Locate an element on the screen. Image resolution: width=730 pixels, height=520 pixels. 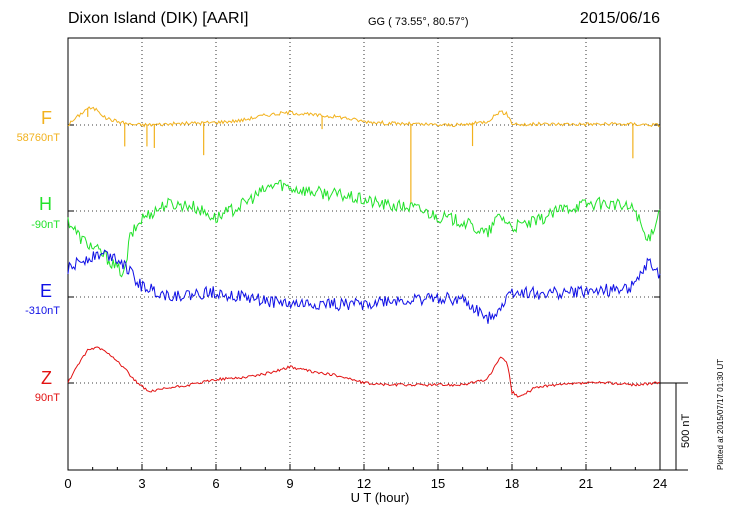
x-tick-label: 6 is located at coordinates (215, 483).